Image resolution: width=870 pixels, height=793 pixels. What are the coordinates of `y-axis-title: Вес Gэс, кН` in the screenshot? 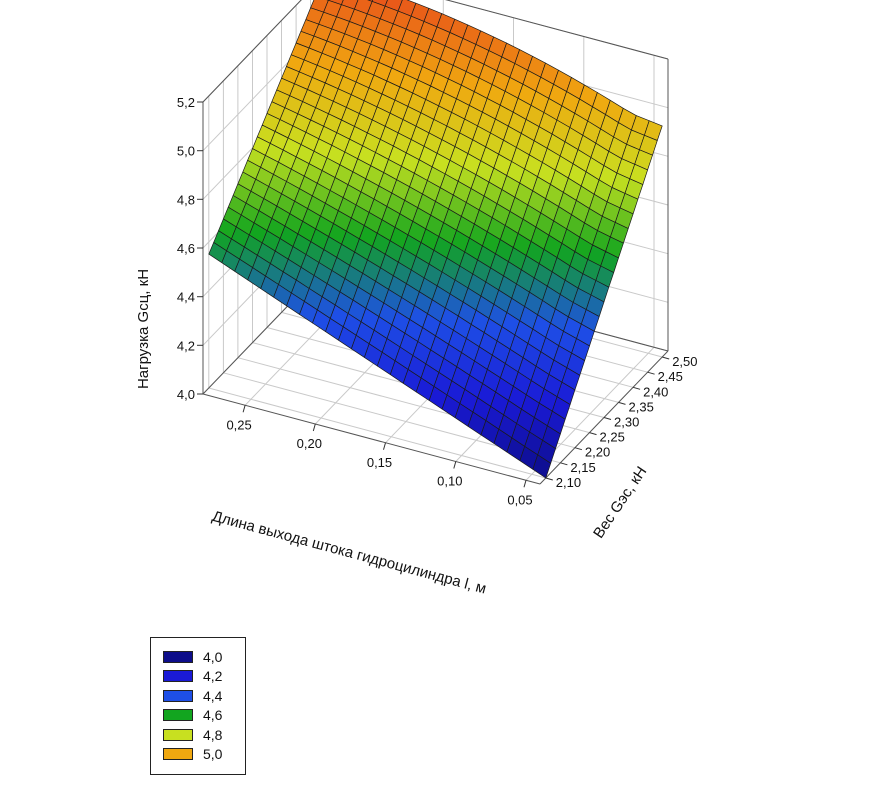 It's located at (620, 503).